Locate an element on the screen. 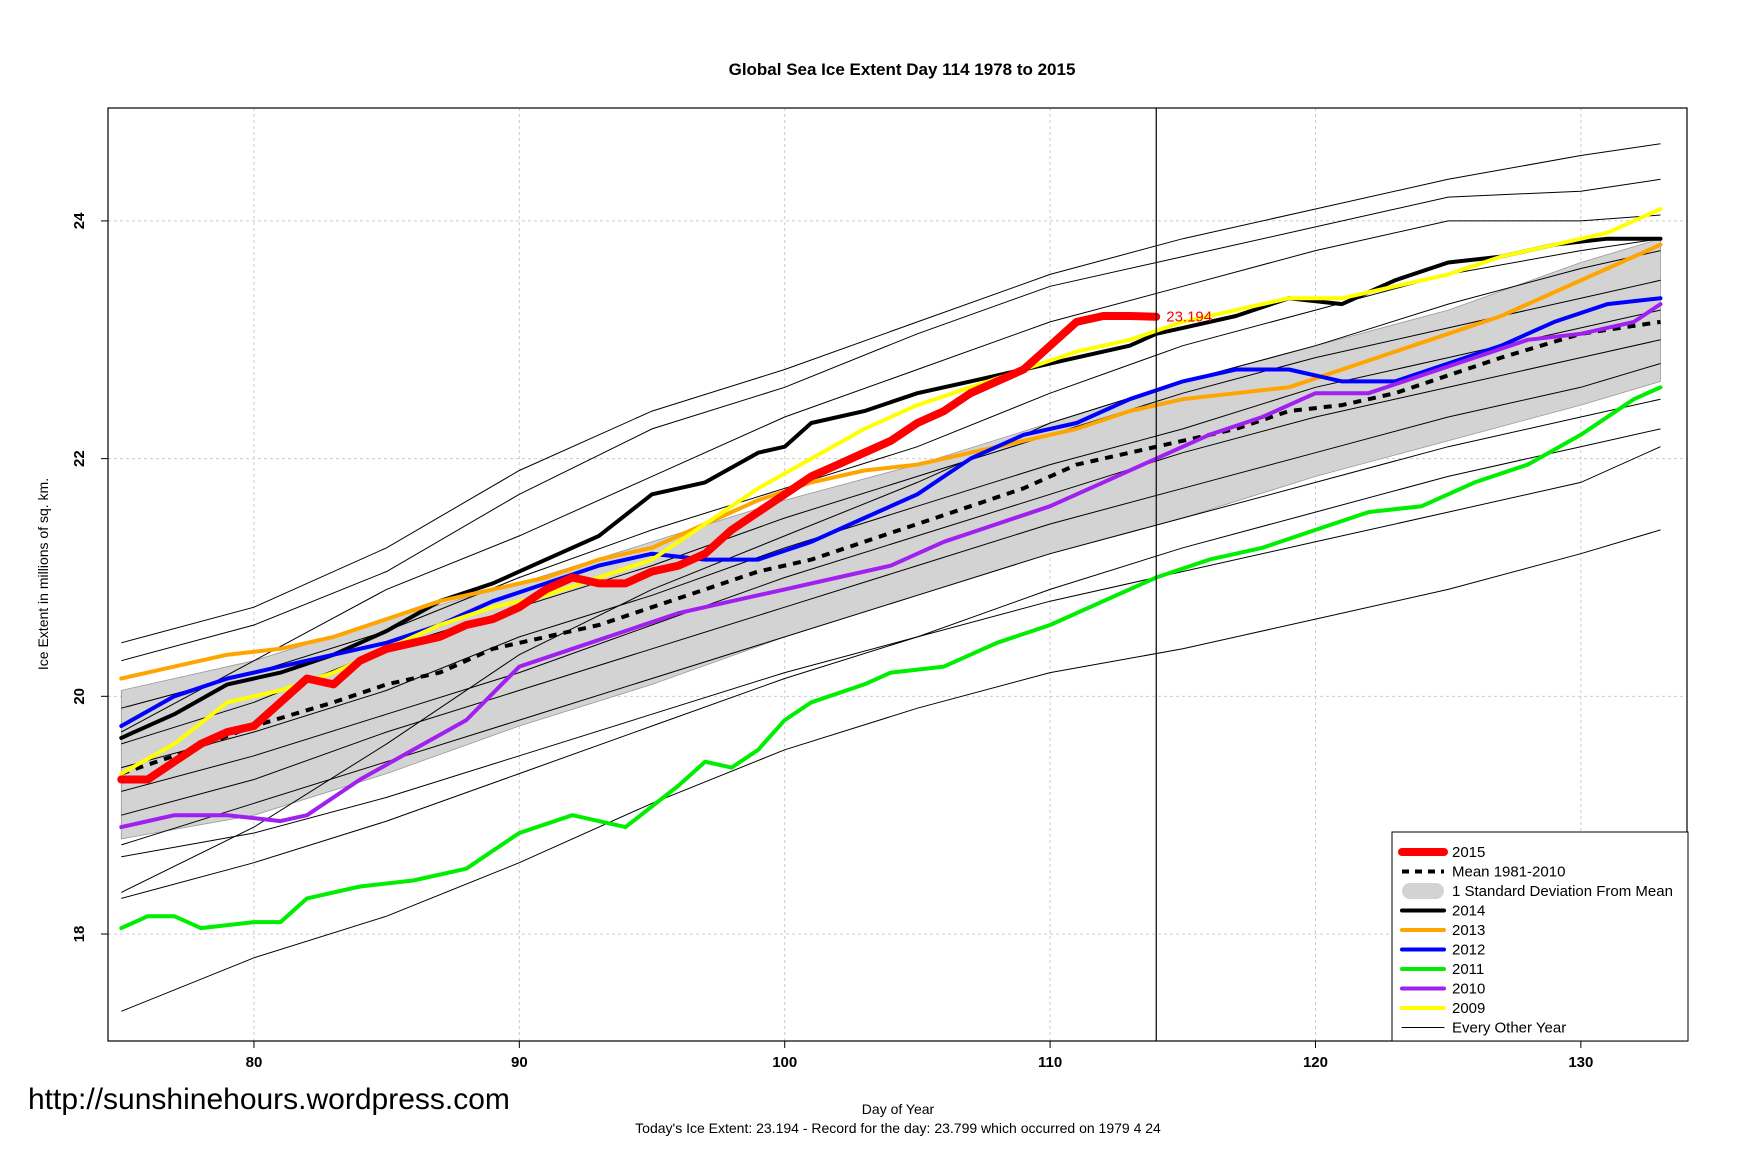 The width and height of the screenshot is (1738, 1158). y-tick-label: 24 is located at coordinates (79, 220).